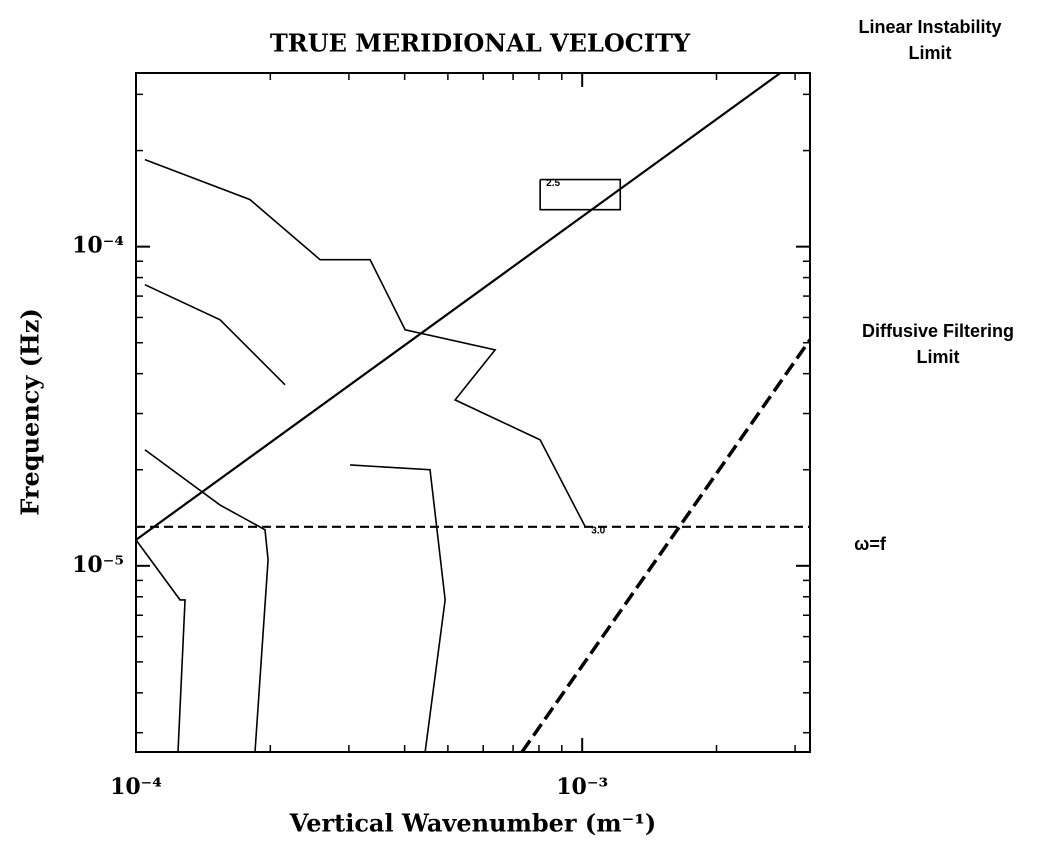 This screenshot has width=1041, height=852. What do you see at coordinates (472, 823) in the screenshot?
I see `x-axis-label: Vertical Wavenumber (m⁻¹)` at bounding box center [472, 823].